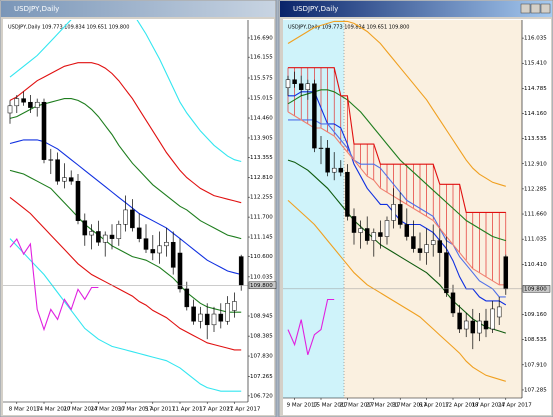 This screenshot has height=417, width=553. Describe the element at coordinates (462, 406) in the screenshot. I see `x-tick-label: 12 Apr 2017` at that location.